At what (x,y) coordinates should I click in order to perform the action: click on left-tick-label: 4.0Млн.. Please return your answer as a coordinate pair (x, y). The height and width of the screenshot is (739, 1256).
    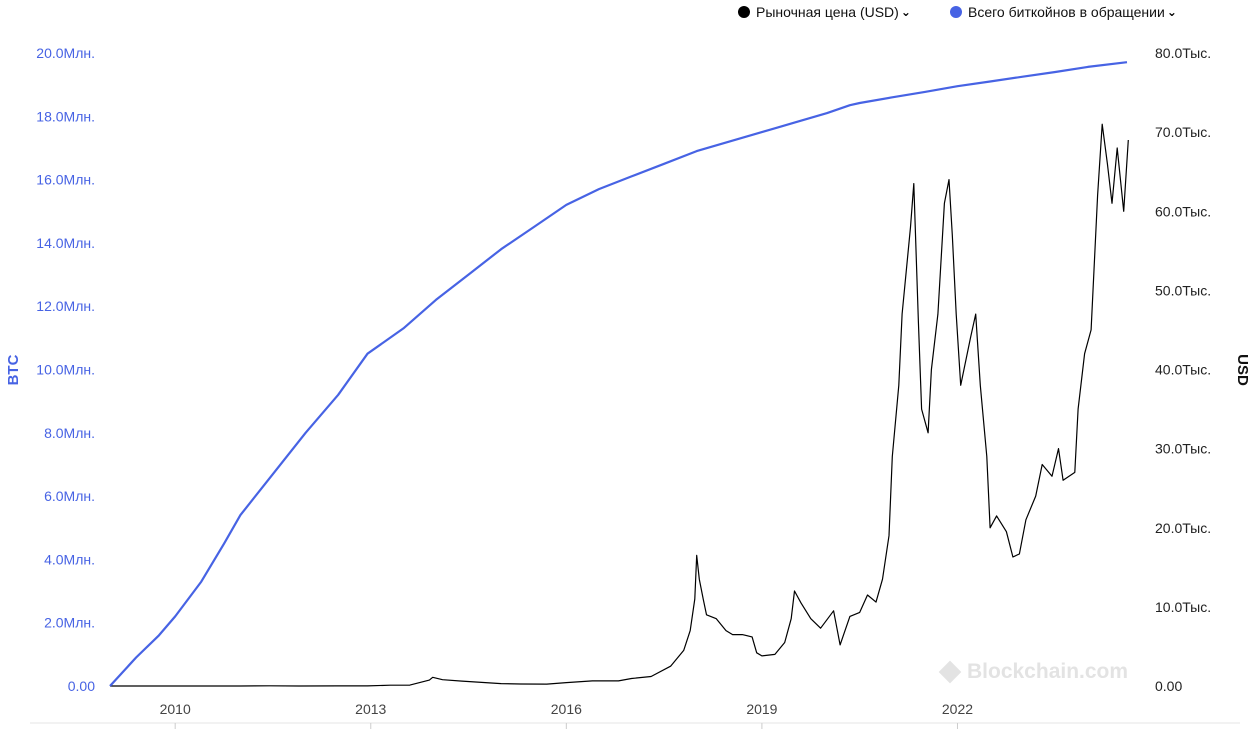
    Looking at the image, I should click on (69, 559).